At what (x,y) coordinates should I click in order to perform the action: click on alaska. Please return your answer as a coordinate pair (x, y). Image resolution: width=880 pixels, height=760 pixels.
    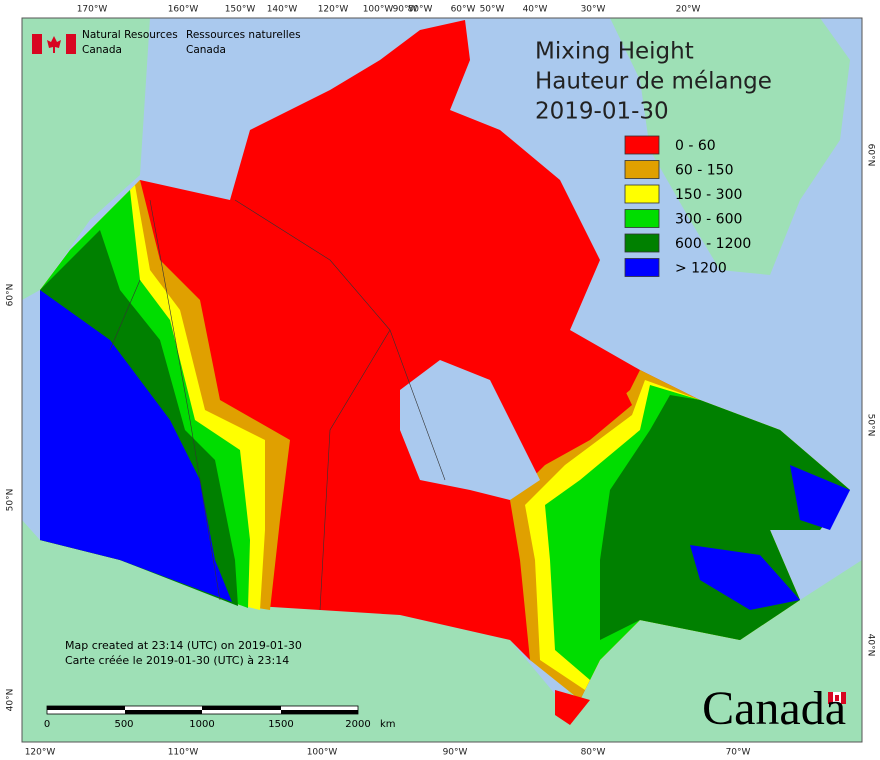
    Looking at the image, I should click on (86, 159).